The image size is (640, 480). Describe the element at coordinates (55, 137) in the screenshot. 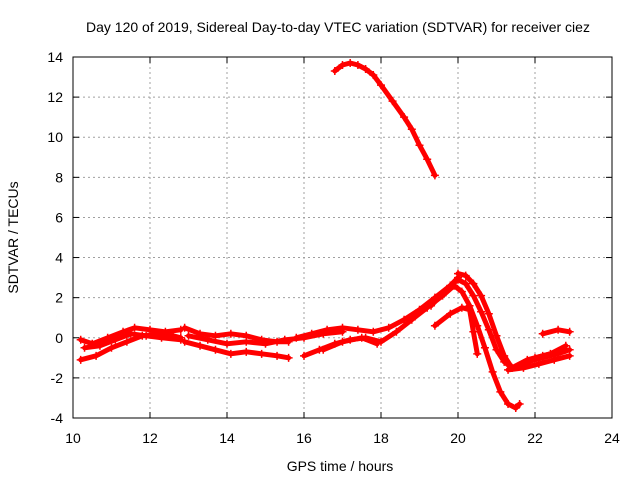

I see `y-tick-label: 10` at that location.